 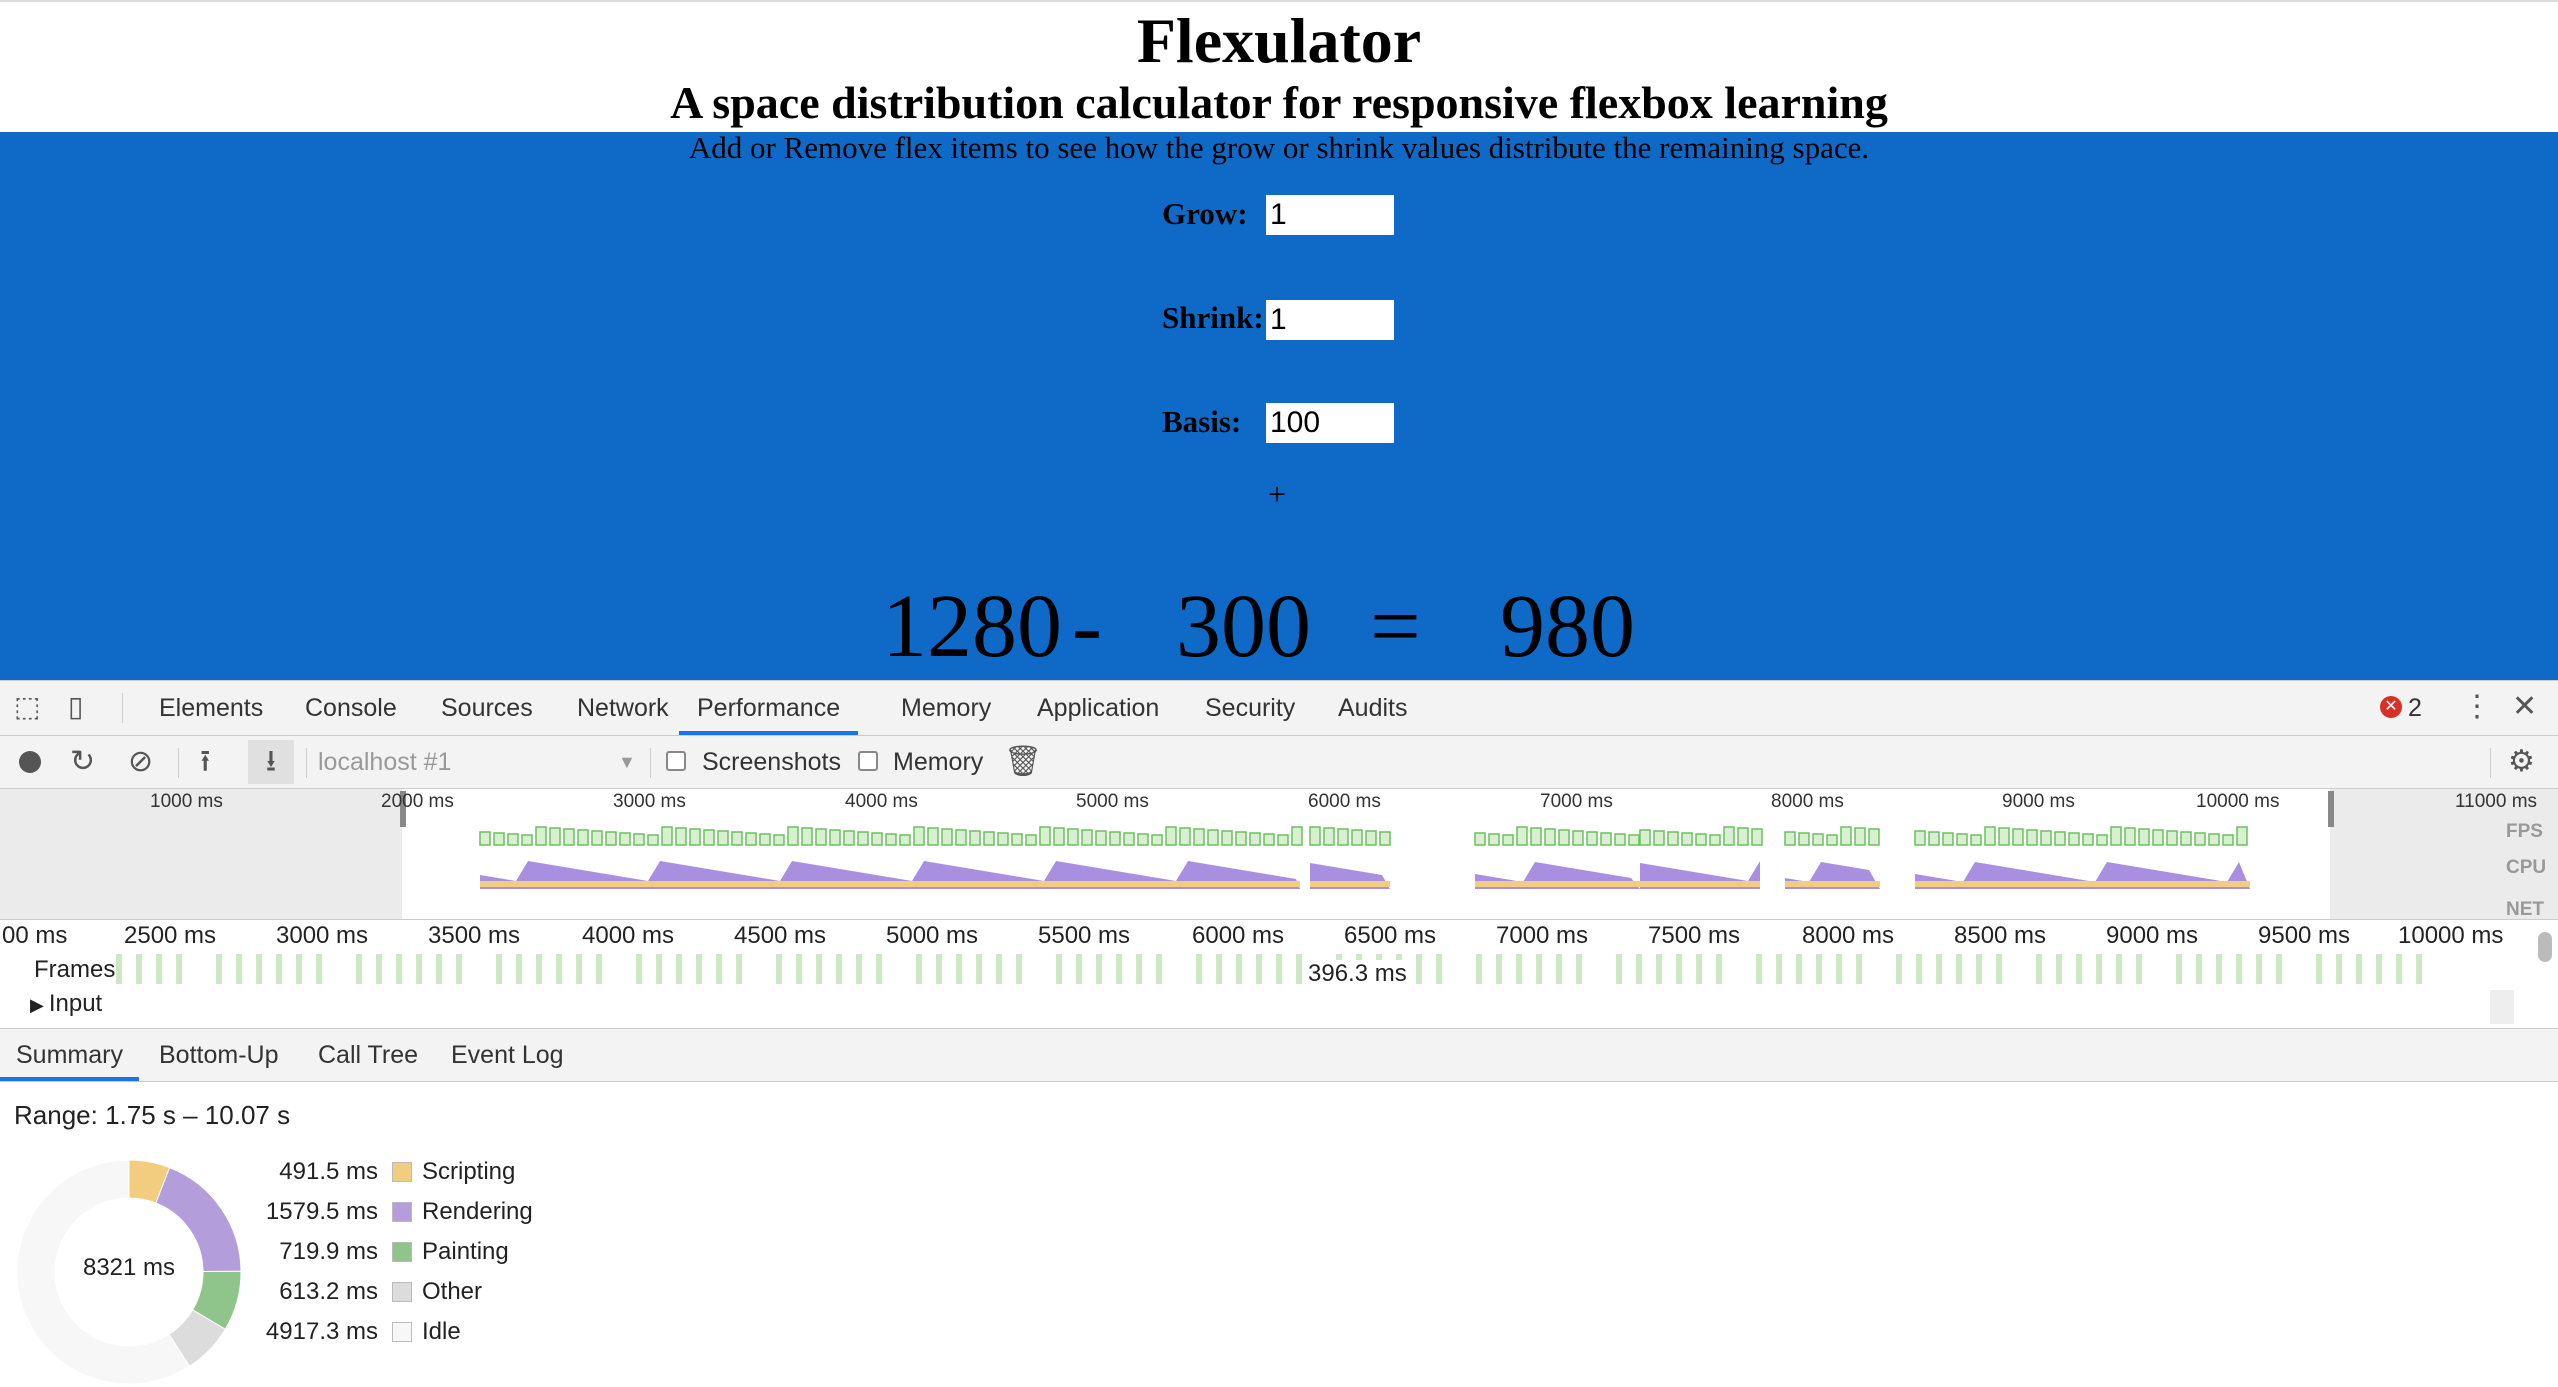 I want to click on shrink-input, so click(x=1330, y=320).